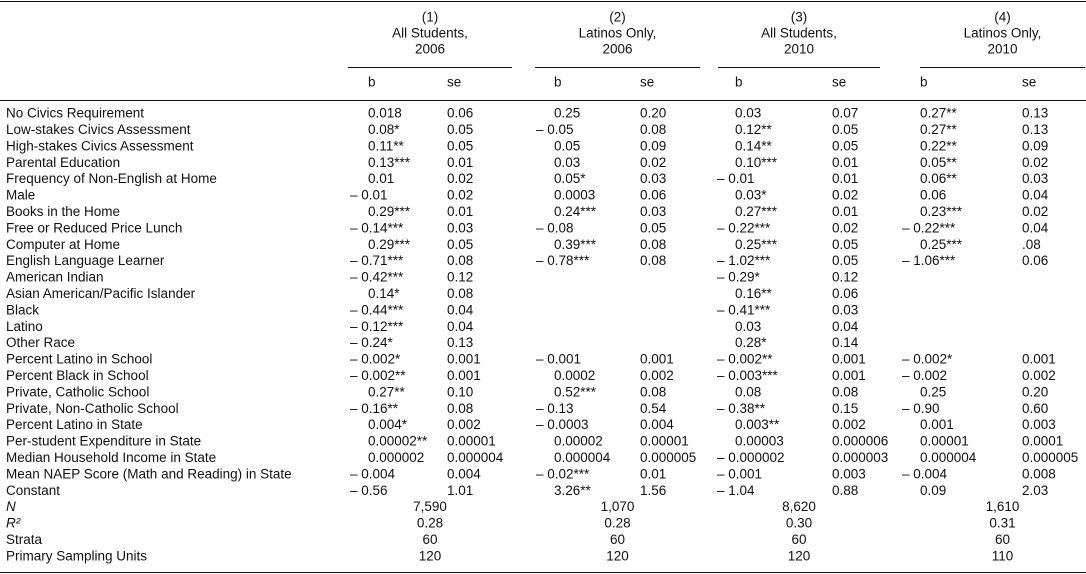  What do you see at coordinates (555, 129) in the screenshot?
I see `coefficient: – 0.05` at bounding box center [555, 129].